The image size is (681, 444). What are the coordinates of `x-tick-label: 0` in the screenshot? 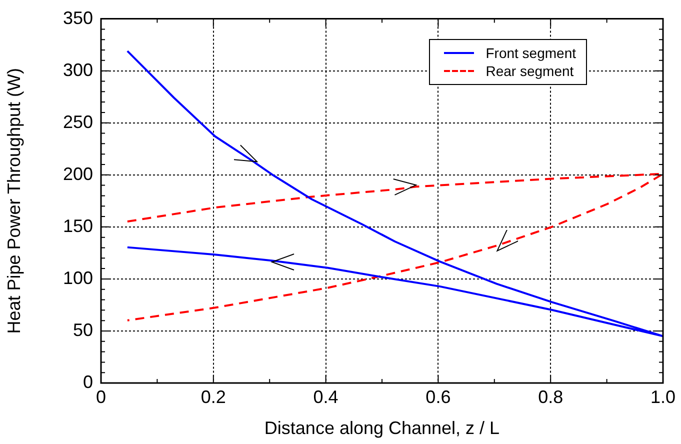 It's located at (101, 396).